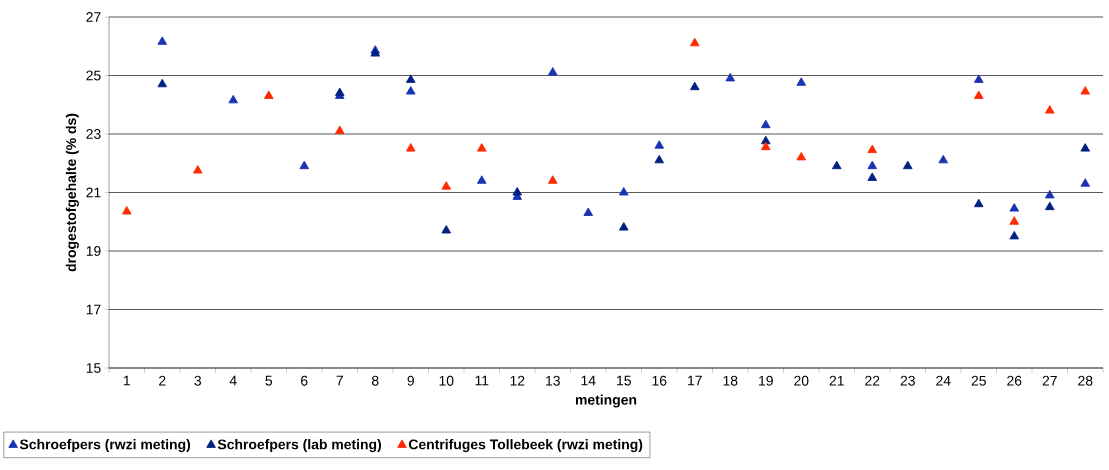 This screenshot has width=1109, height=470. I want to click on x-tick-label: 8, so click(375, 380).